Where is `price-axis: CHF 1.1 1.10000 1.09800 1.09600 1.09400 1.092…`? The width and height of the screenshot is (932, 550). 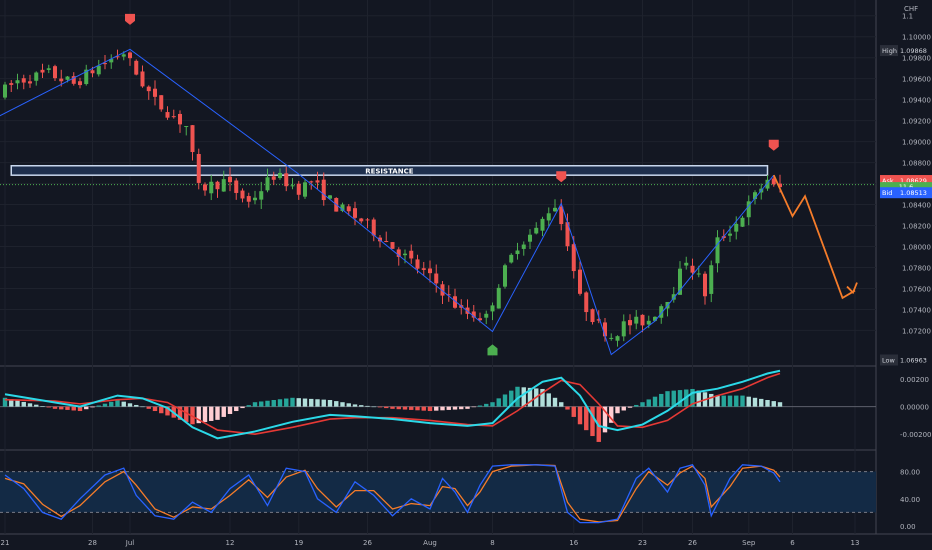 price-axis: CHF 1.1 1.10000 1.09800 1.09600 1.09400 1.092… is located at coordinates (906, 268).